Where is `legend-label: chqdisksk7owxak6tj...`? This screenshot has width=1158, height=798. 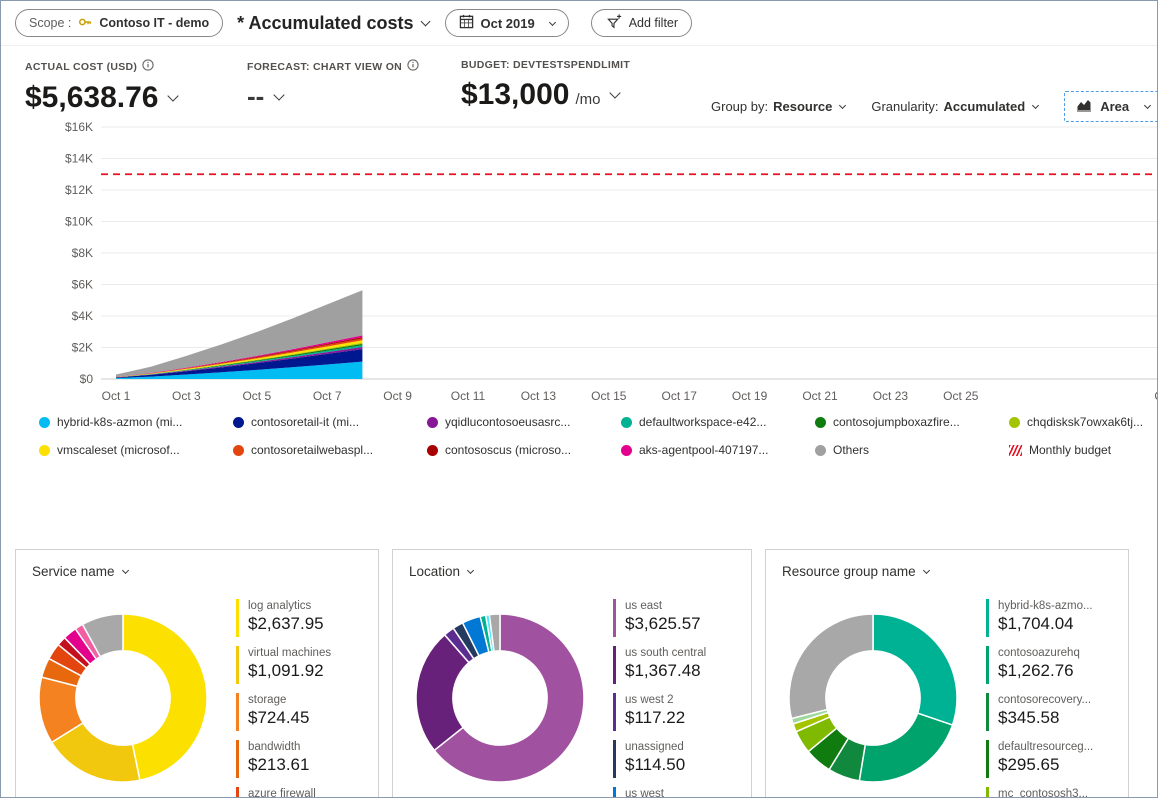
legend-label: chqdisksk7owxak6tj... is located at coordinates (1085, 422).